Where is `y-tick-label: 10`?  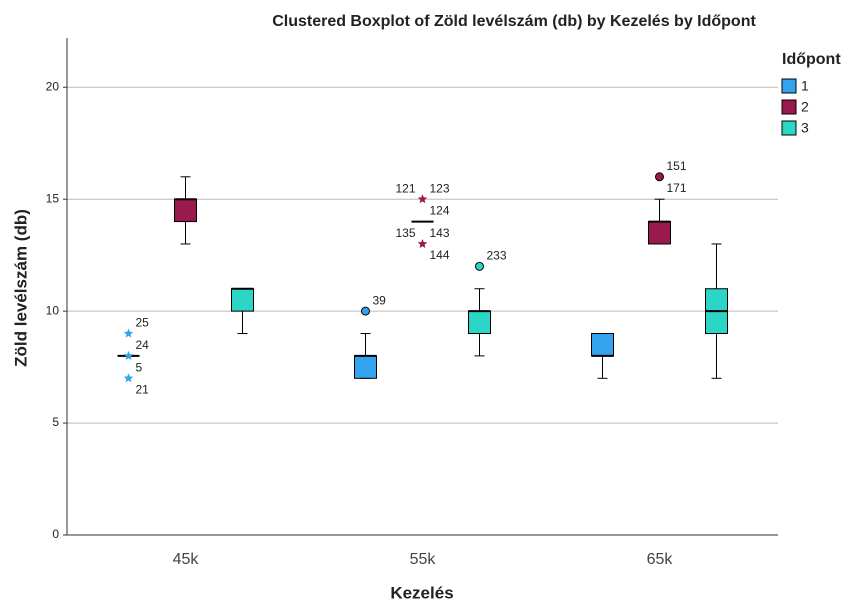
y-tick-label: 10 is located at coordinates (53, 310).